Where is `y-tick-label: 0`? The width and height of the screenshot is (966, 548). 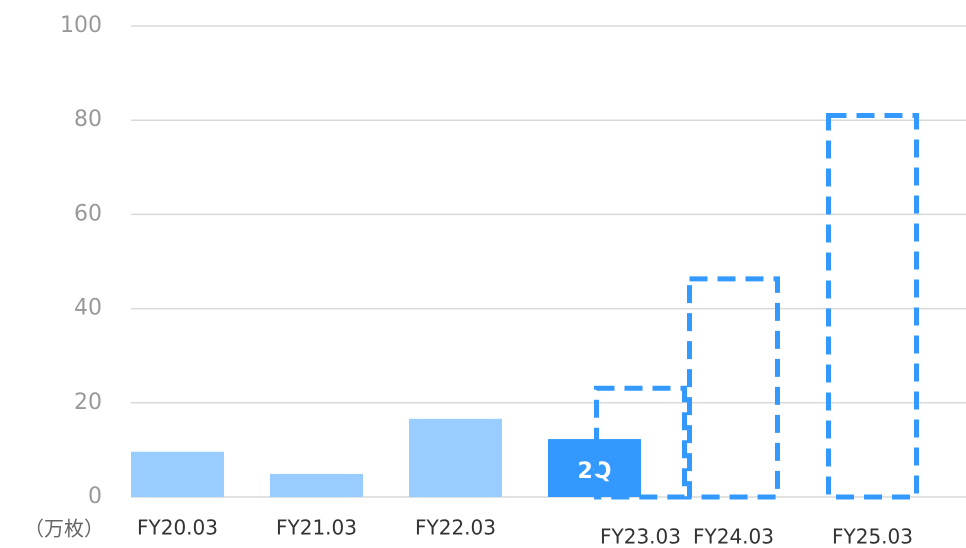
y-tick-label: 0 is located at coordinates (95, 496).